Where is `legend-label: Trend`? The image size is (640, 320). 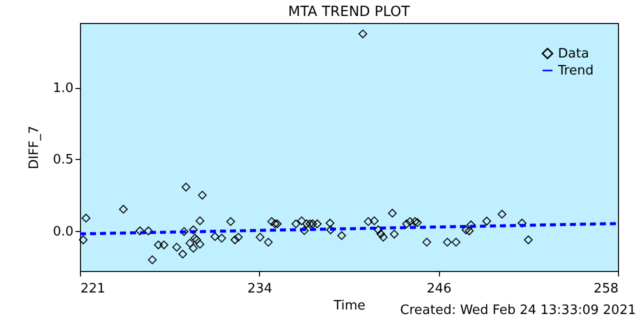
legend-label: Trend is located at coordinates (575, 71).